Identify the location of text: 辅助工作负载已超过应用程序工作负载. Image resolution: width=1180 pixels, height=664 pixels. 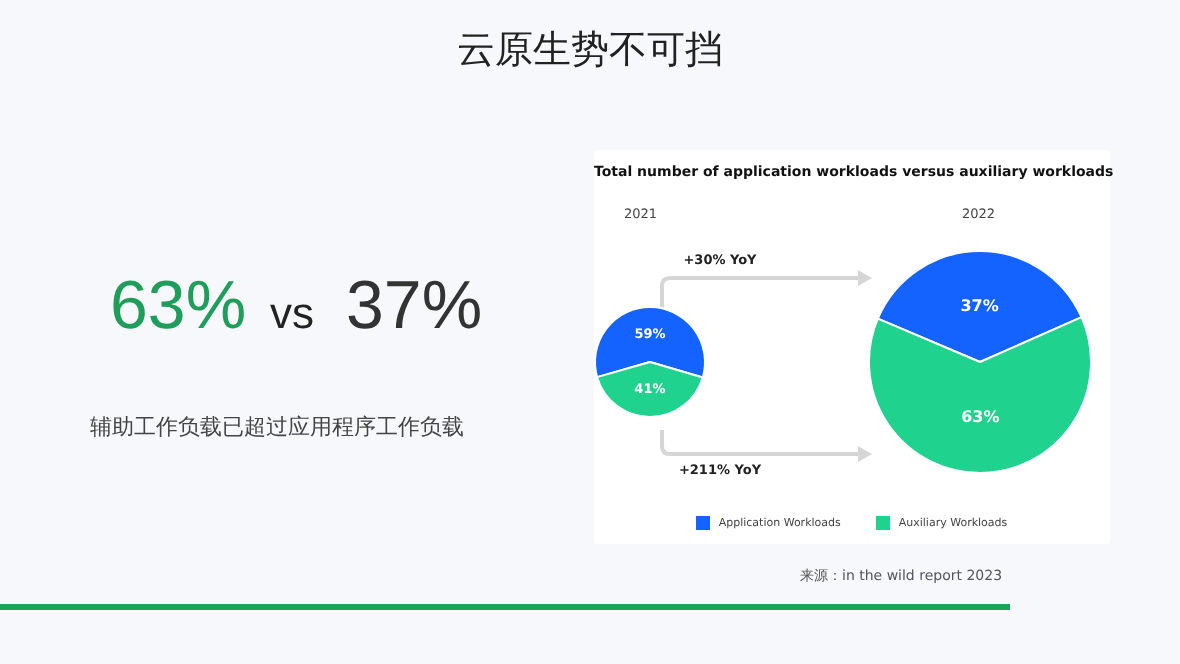
(277, 427).